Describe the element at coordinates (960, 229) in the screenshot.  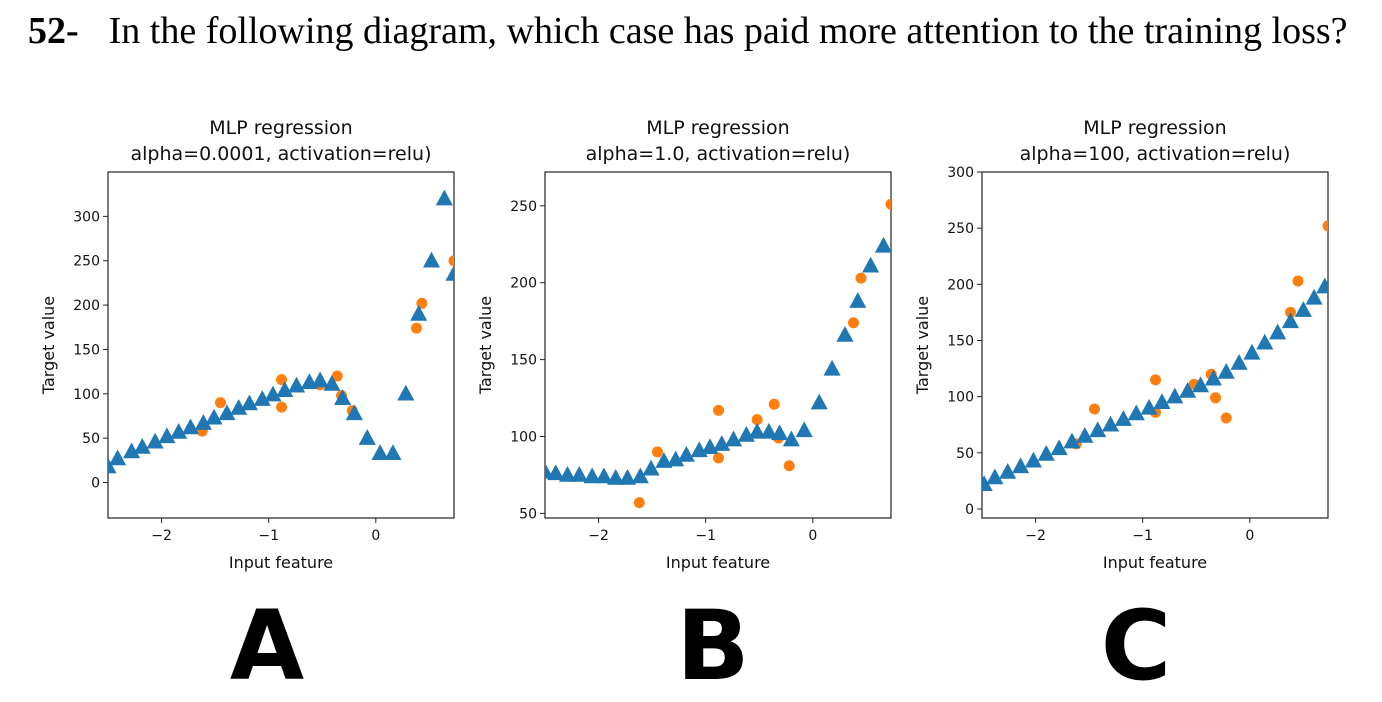
I see `chart-c-ytick-label: 250` at that location.